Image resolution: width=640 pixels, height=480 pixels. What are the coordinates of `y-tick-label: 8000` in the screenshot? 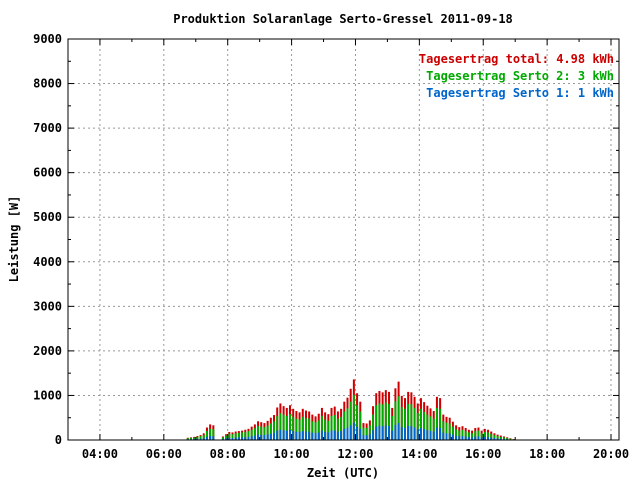 It's located at (47, 84).